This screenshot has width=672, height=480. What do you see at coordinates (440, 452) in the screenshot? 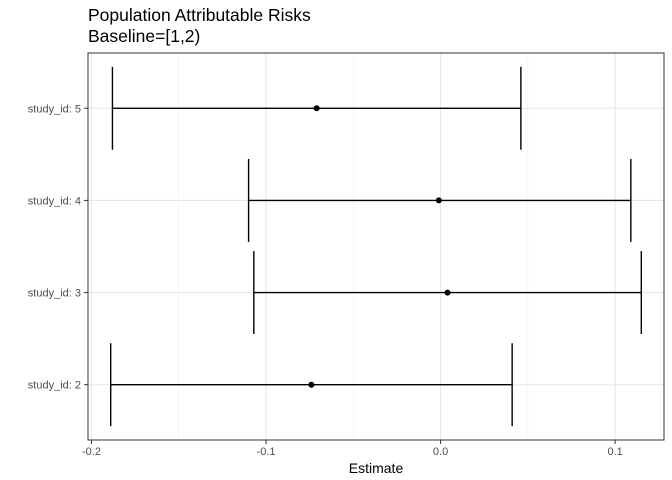
I see `x-tick-label: 0.0` at bounding box center [440, 452].